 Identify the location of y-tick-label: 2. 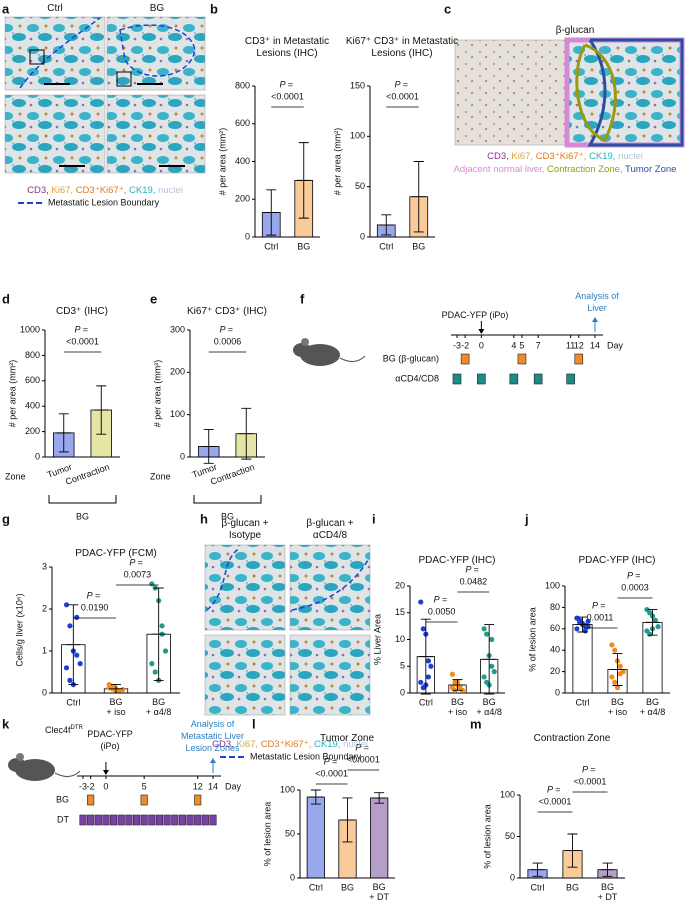
(44, 608).